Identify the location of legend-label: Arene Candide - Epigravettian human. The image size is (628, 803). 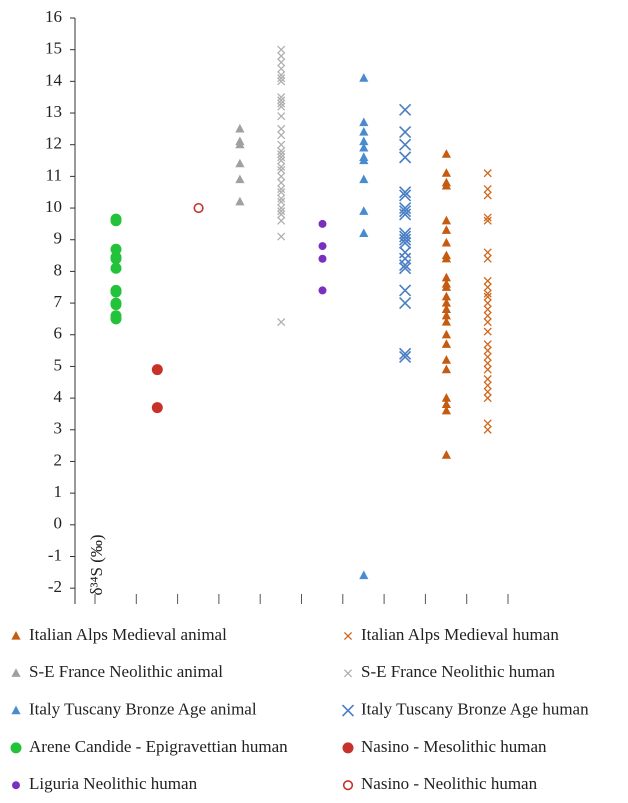
(158, 746).